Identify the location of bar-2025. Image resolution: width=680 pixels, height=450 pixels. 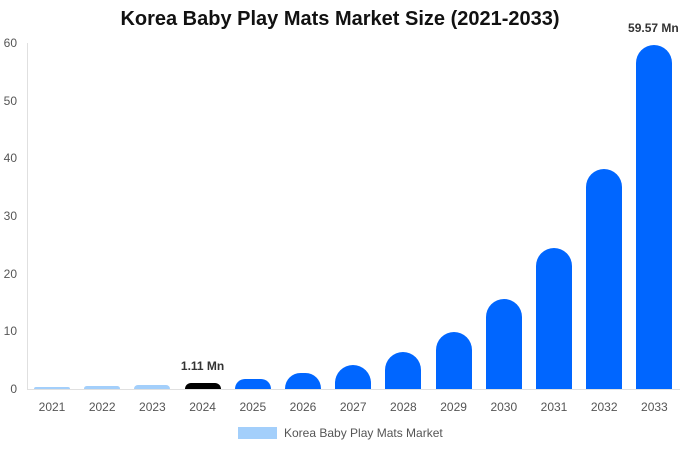
(252, 384).